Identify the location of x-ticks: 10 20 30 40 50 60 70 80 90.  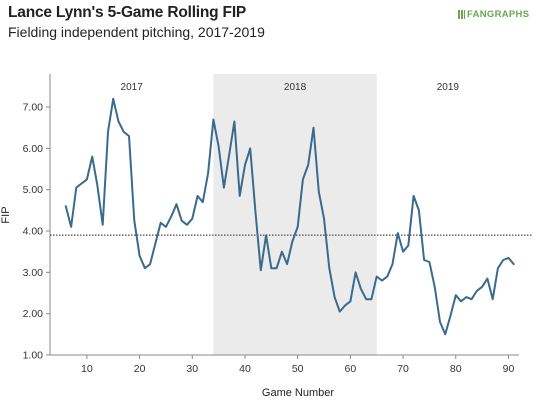
(297, 365).